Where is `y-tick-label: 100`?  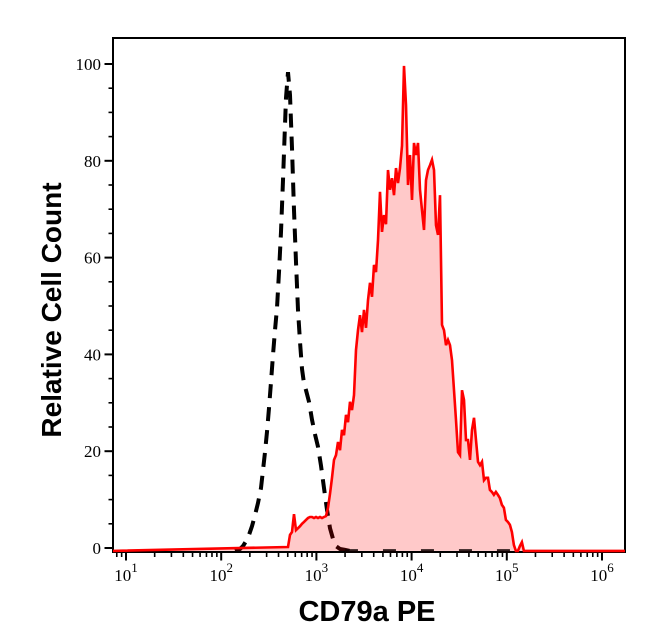 y-tick-label: 100 is located at coordinates (89, 64).